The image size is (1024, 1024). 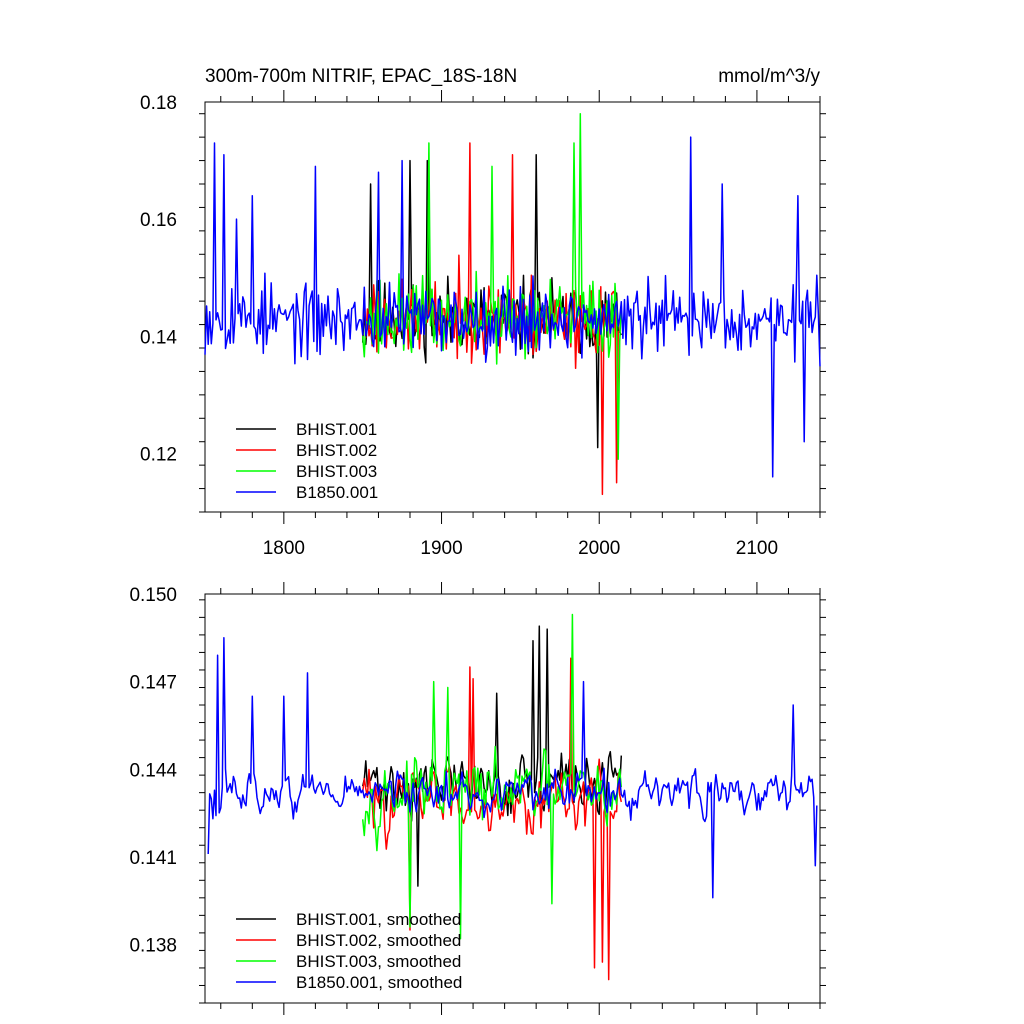 I want to click on y-tick-label: 0.12, so click(x=158, y=454).